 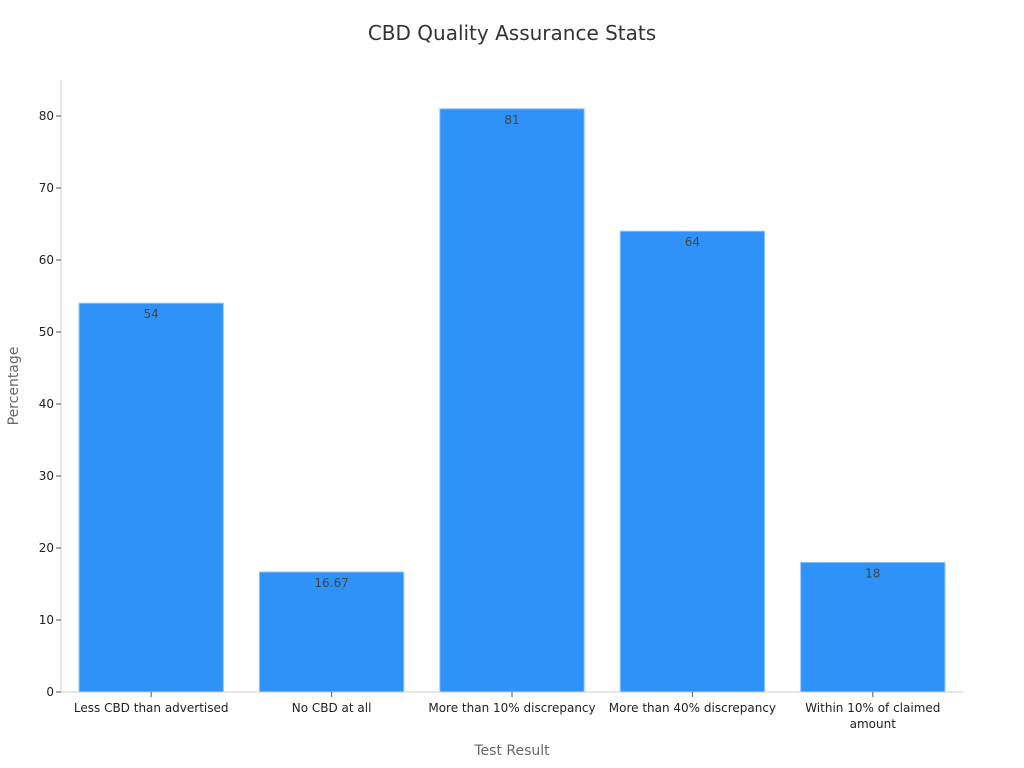 What do you see at coordinates (872, 716) in the screenshot?
I see `x-tick-label: Within 10% of claimed amount` at bounding box center [872, 716].